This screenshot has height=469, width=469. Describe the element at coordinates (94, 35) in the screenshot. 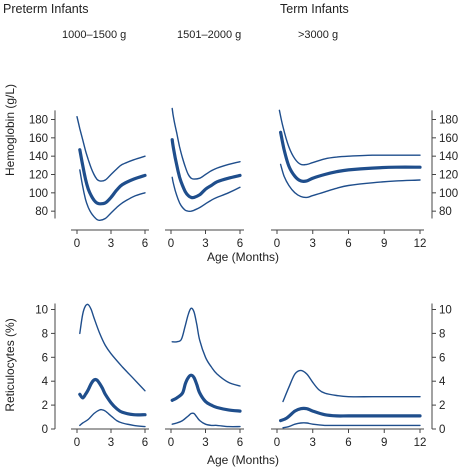

I see `weight-label-1000: 1000–1500 g` at that location.